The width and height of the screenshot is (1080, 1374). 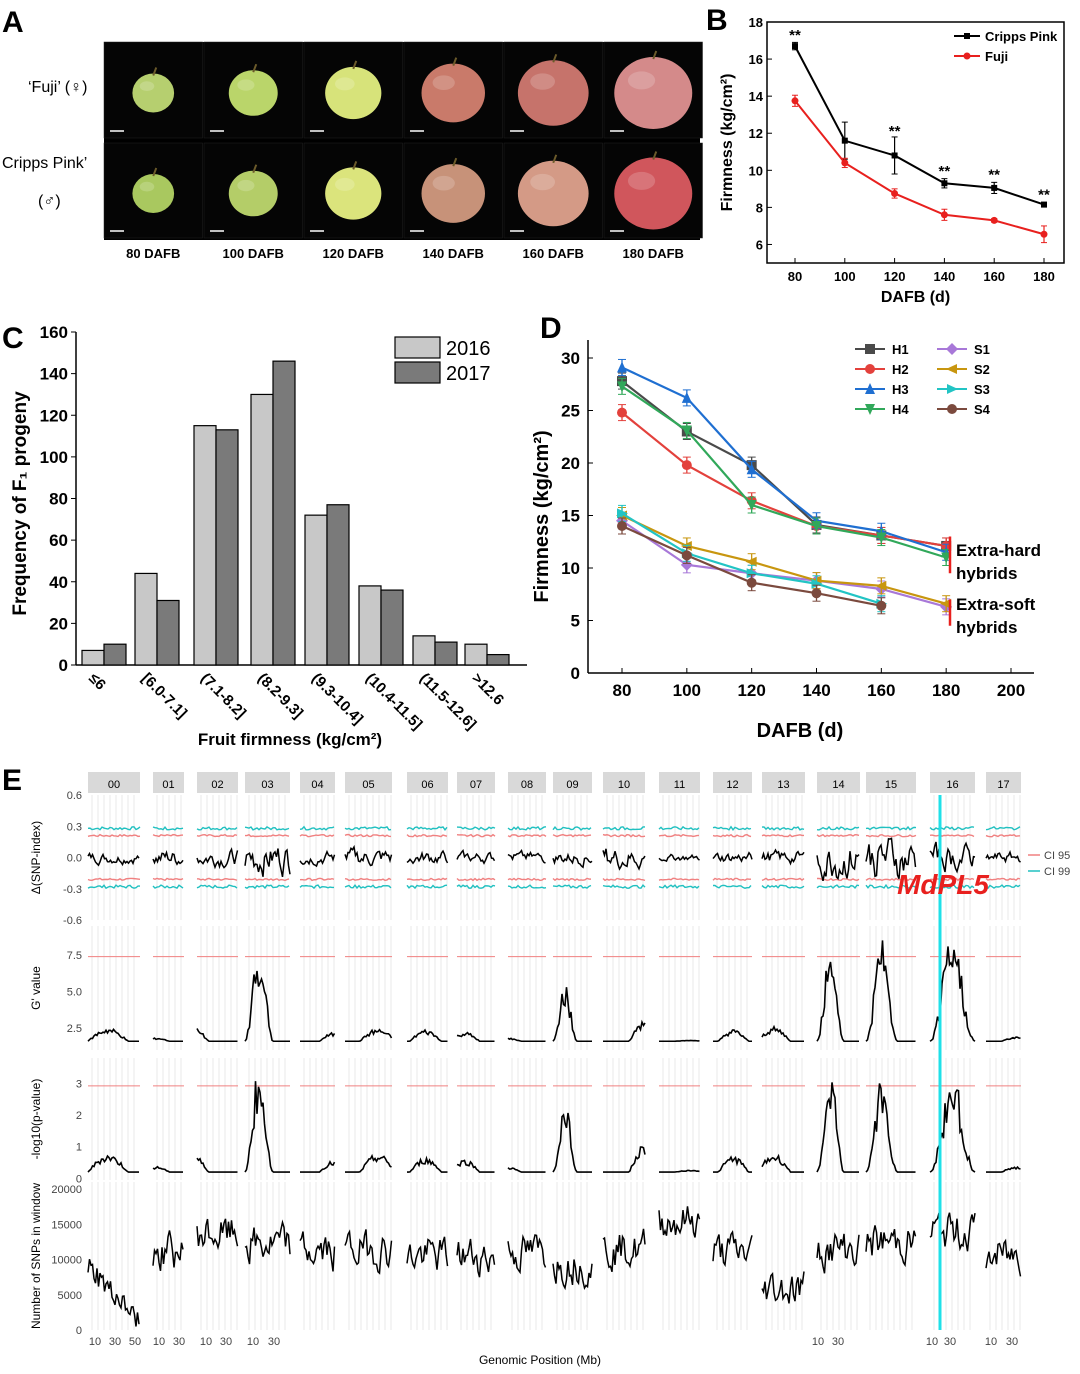 What do you see at coordinates (982, 389) in the screenshot?
I see `legend-label: S3` at bounding box center [982, 389].